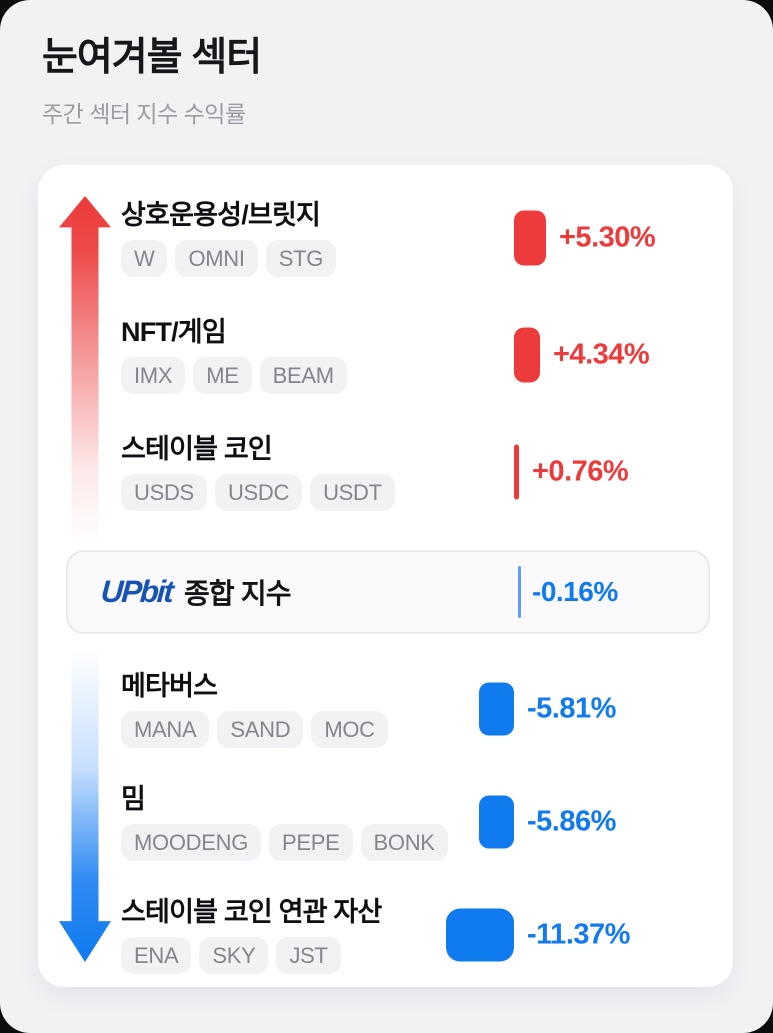  What do you see at coordinates (308, 955) in the screenshot?
I see `coin-tag: JST` at bounding box center [308, 955].